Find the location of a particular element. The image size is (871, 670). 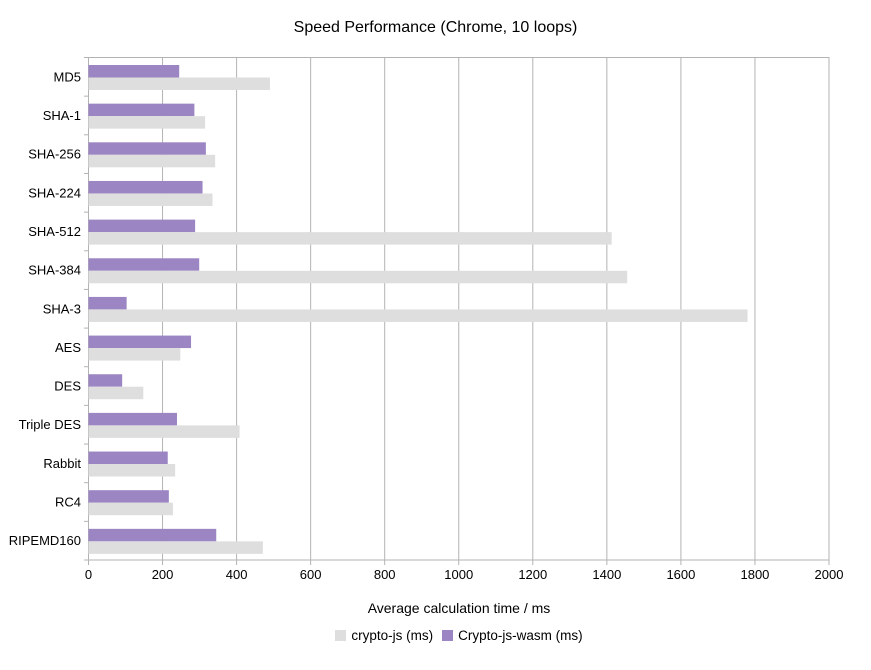

x-tick-label: 400 is located at coordinates (237, 574).